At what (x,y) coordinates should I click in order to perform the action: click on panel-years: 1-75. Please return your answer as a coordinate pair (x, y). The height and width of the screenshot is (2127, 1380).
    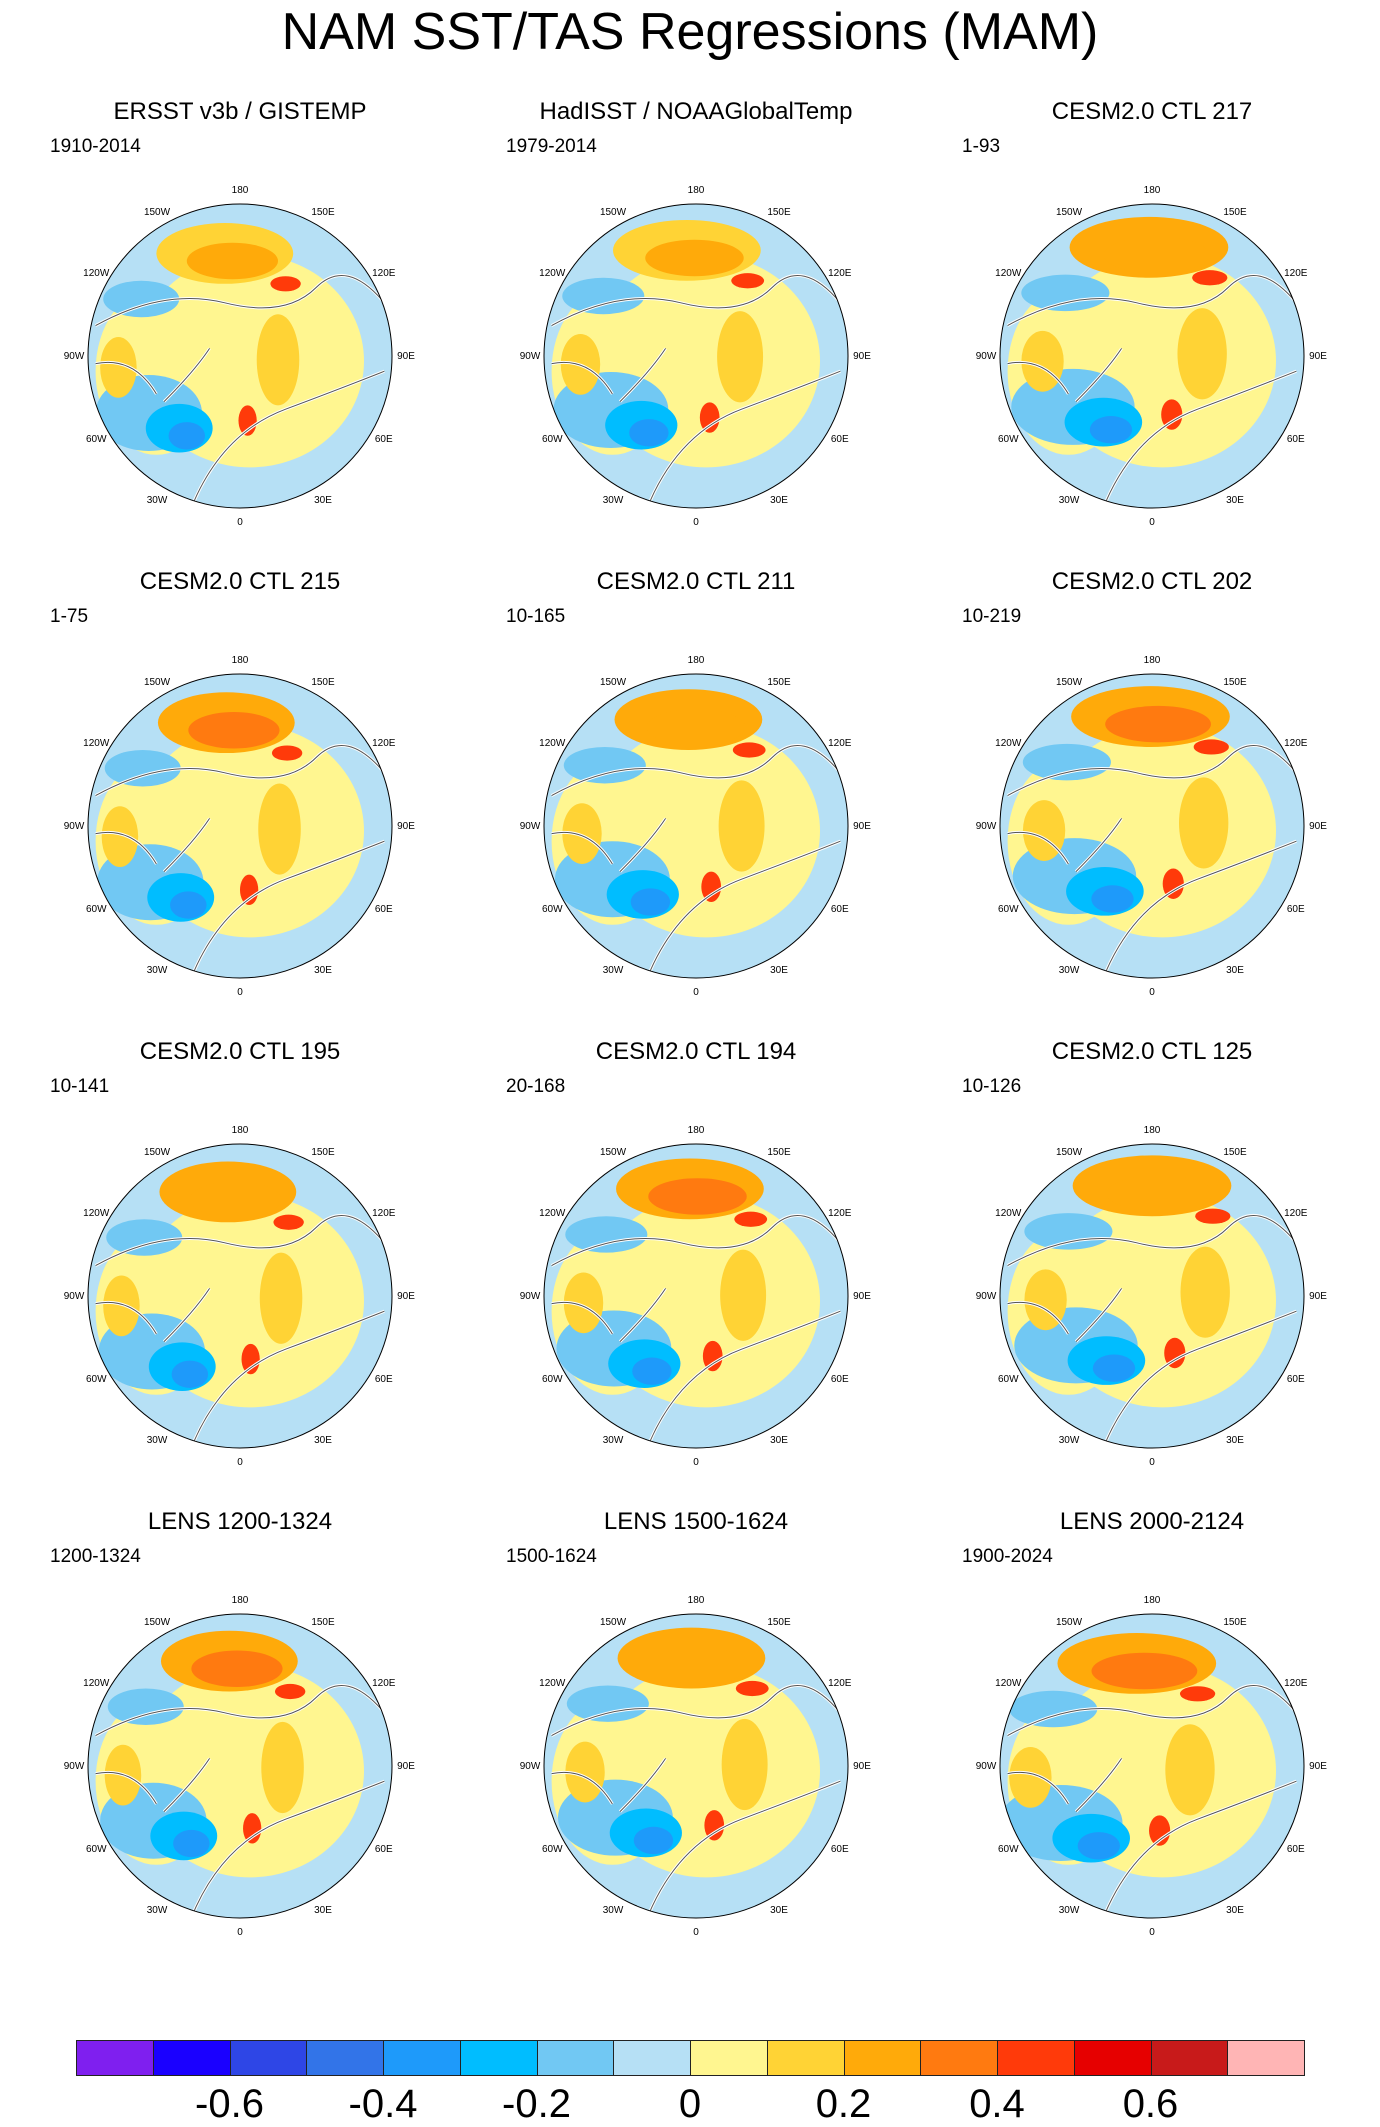
    Looking at the image, I should click on (69, 616).